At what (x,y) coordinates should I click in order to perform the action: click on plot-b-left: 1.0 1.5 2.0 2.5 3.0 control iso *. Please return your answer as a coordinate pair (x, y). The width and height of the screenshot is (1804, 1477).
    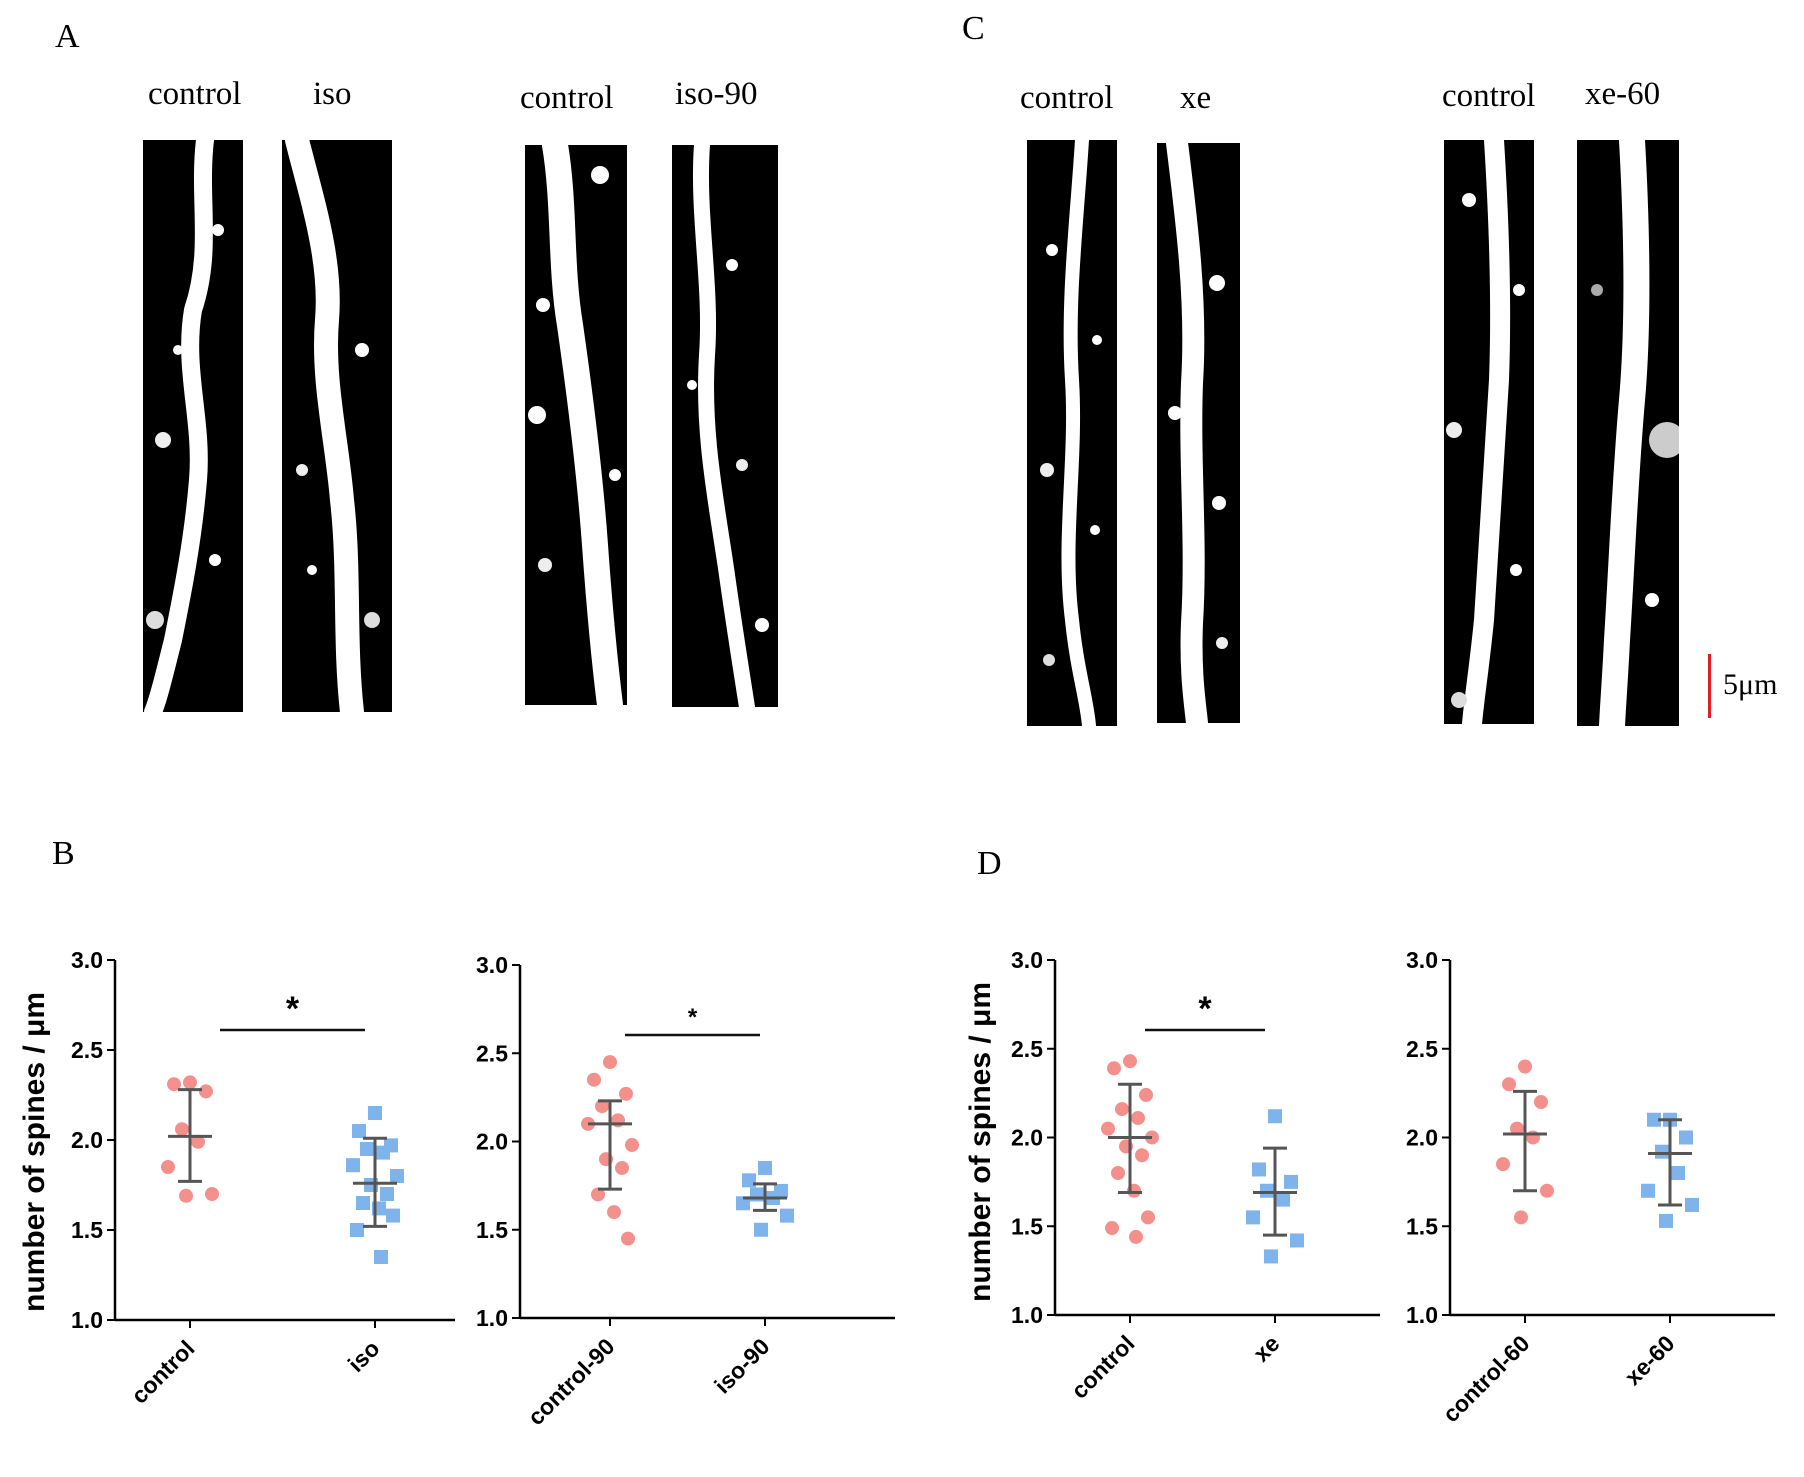
    Looking at the image, I should click on (265, 1192).